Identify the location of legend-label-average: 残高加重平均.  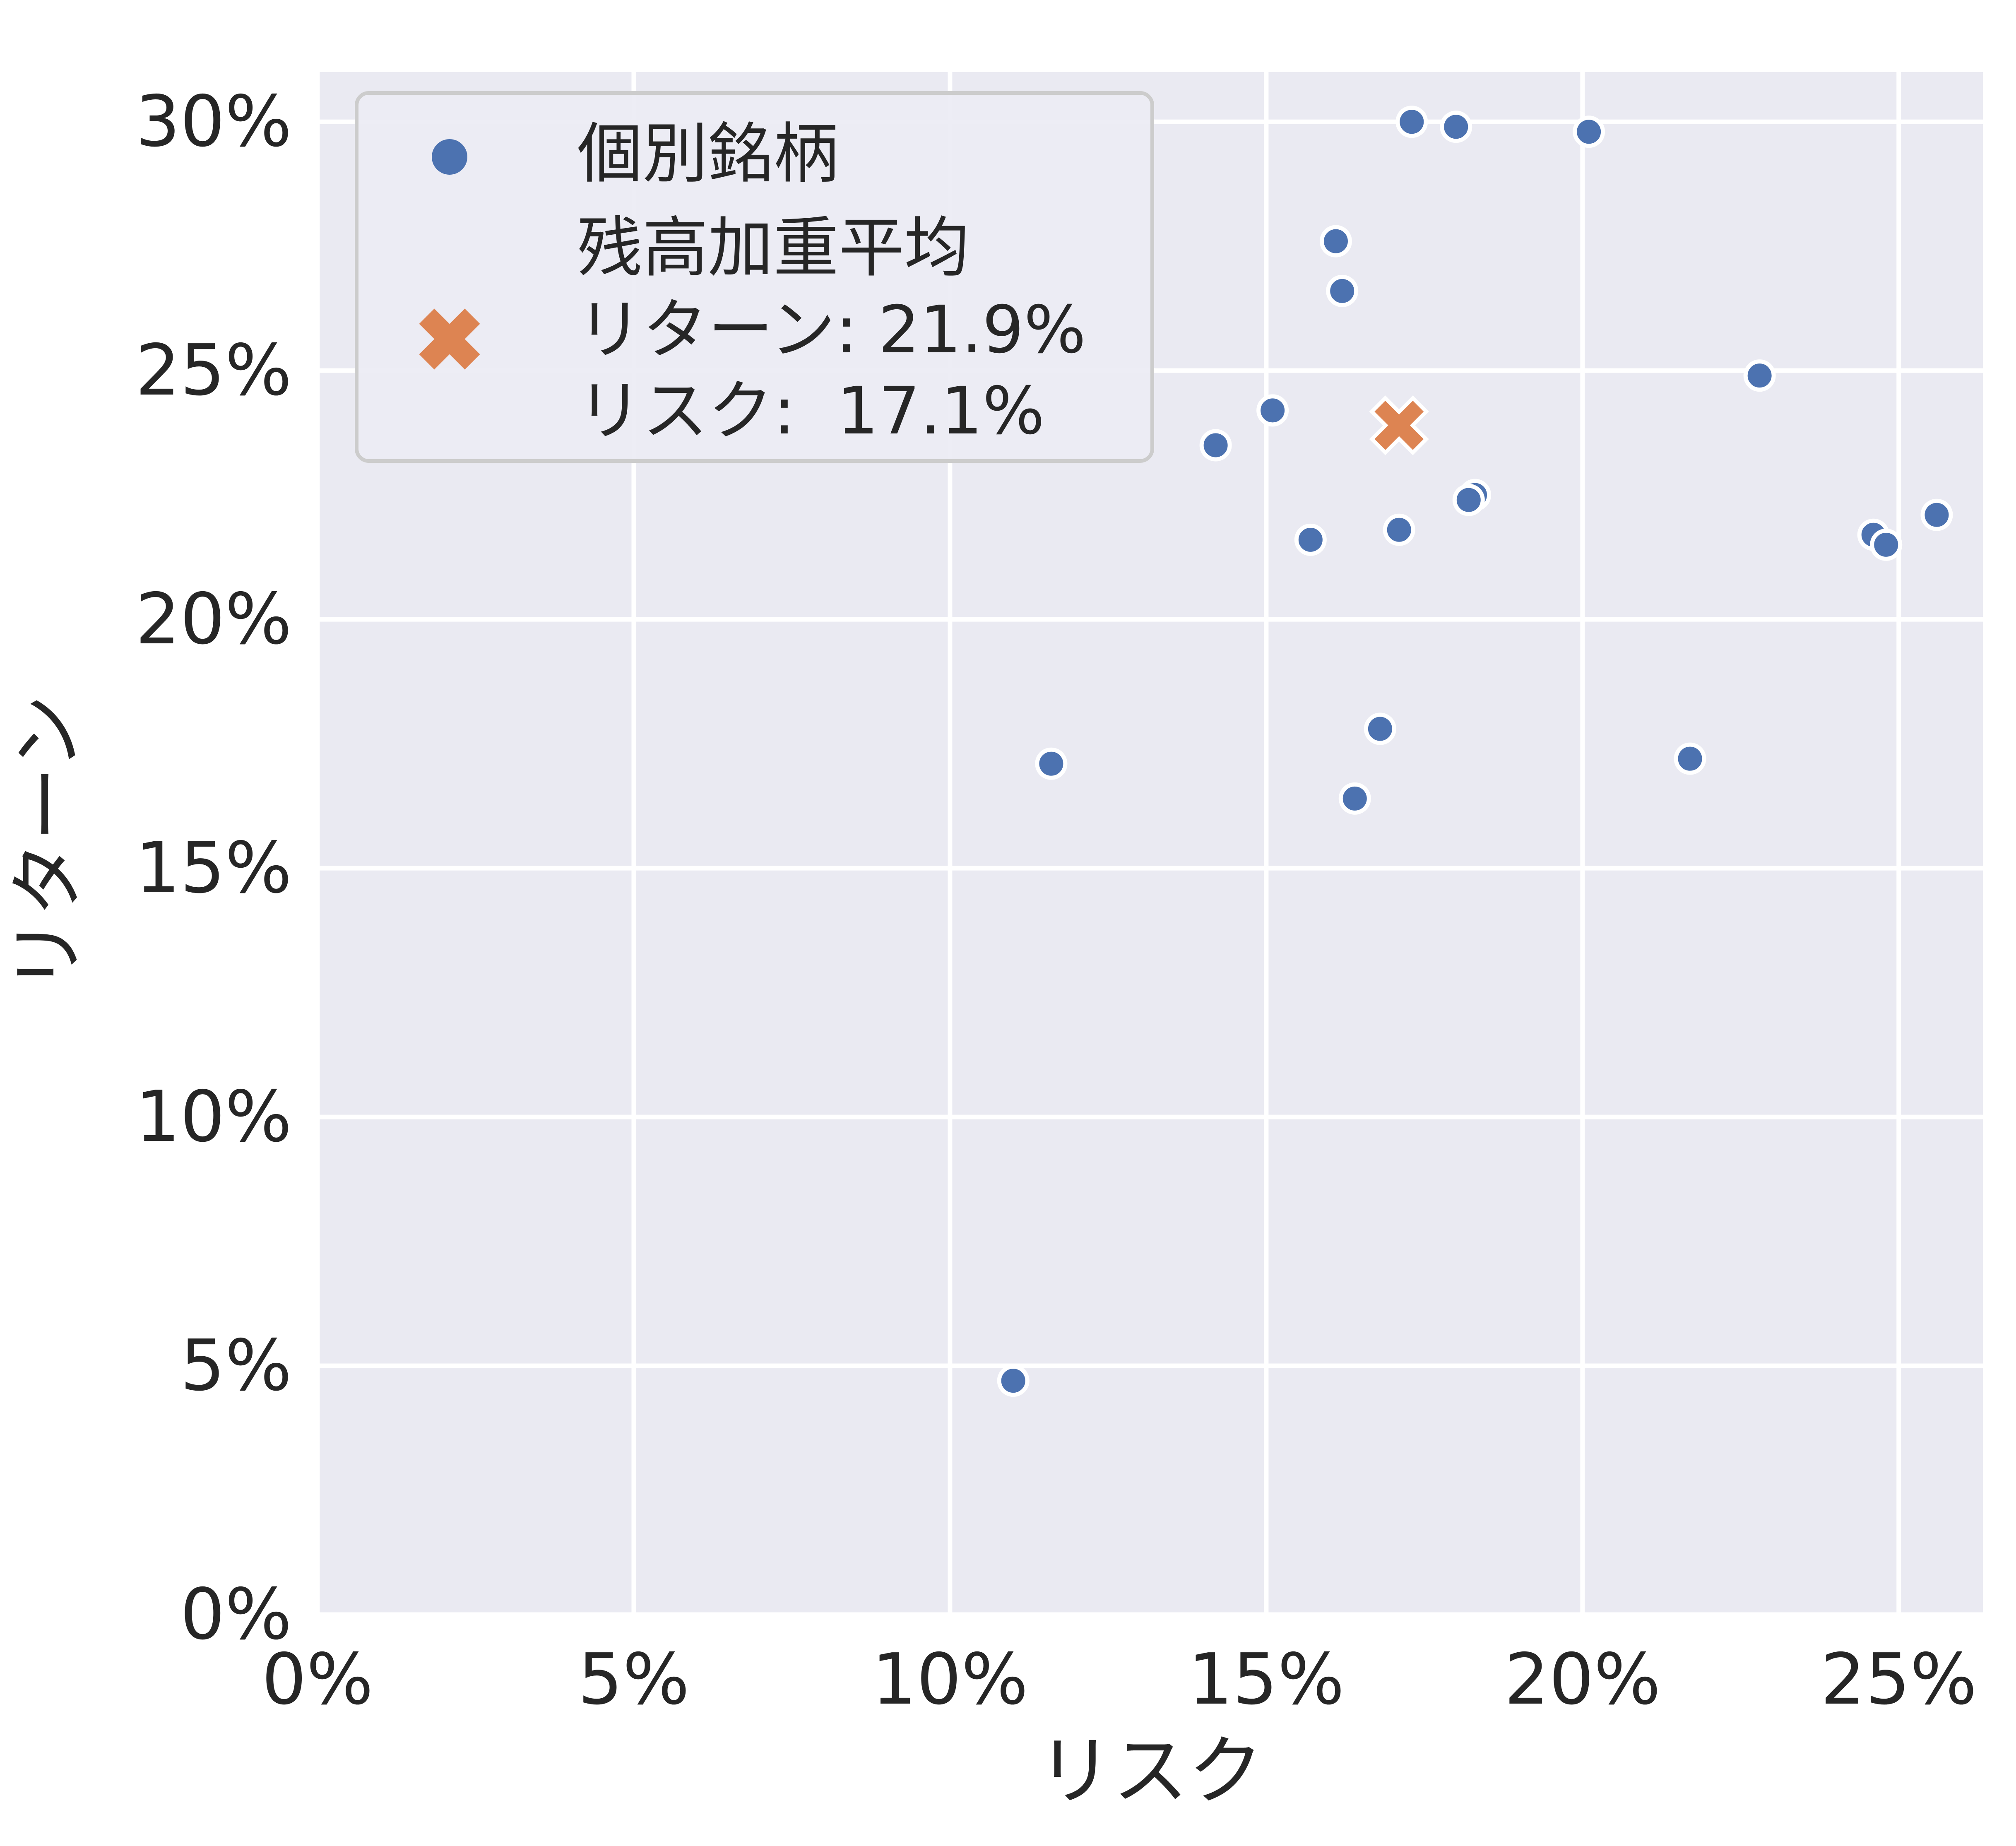
(773, 248).